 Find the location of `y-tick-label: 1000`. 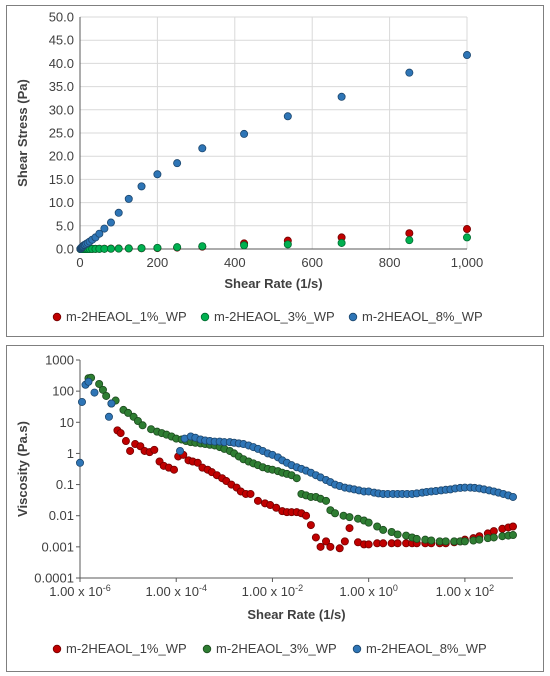

y-tick-label: 1000 is located at coordinates (59, 360).